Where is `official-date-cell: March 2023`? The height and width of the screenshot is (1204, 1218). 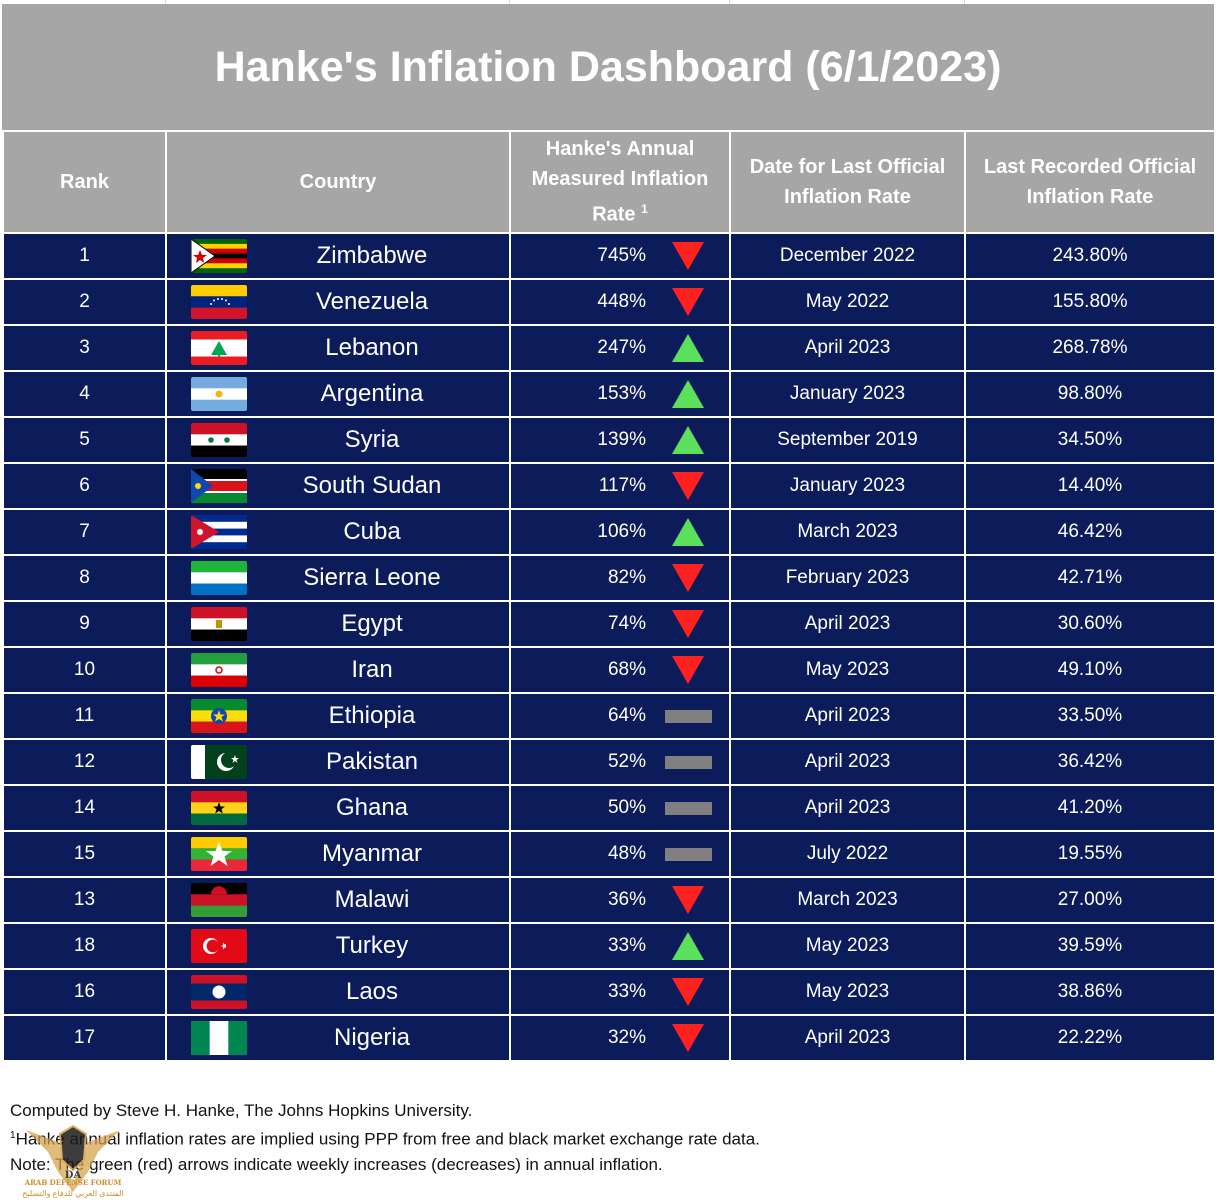 official-date-cell: March 2023 is located at coordinates (847, 532).